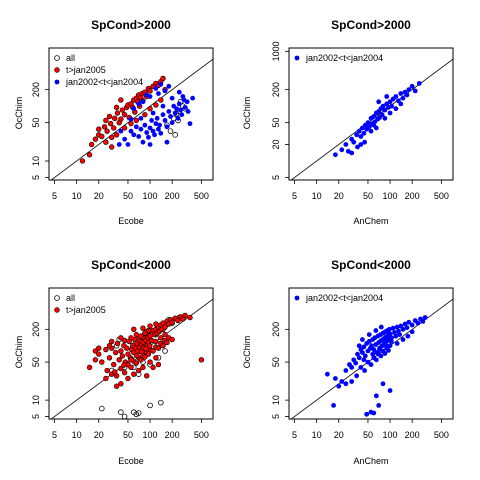  I want to click on x-tick-label: 100, so click(390, 435).